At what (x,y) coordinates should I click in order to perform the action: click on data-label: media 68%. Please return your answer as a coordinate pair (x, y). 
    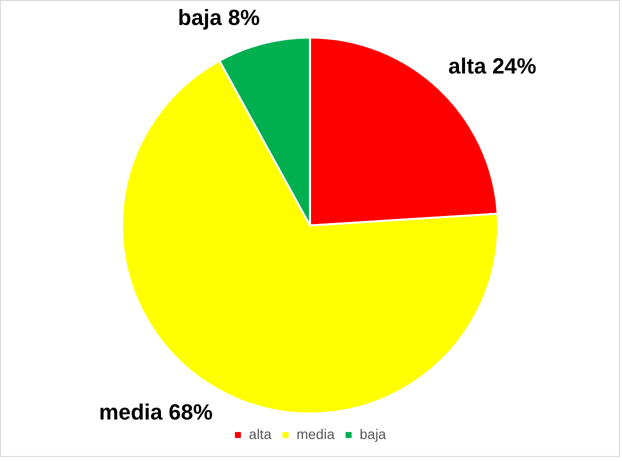
    Looking at the image, I should click on (155, 412).